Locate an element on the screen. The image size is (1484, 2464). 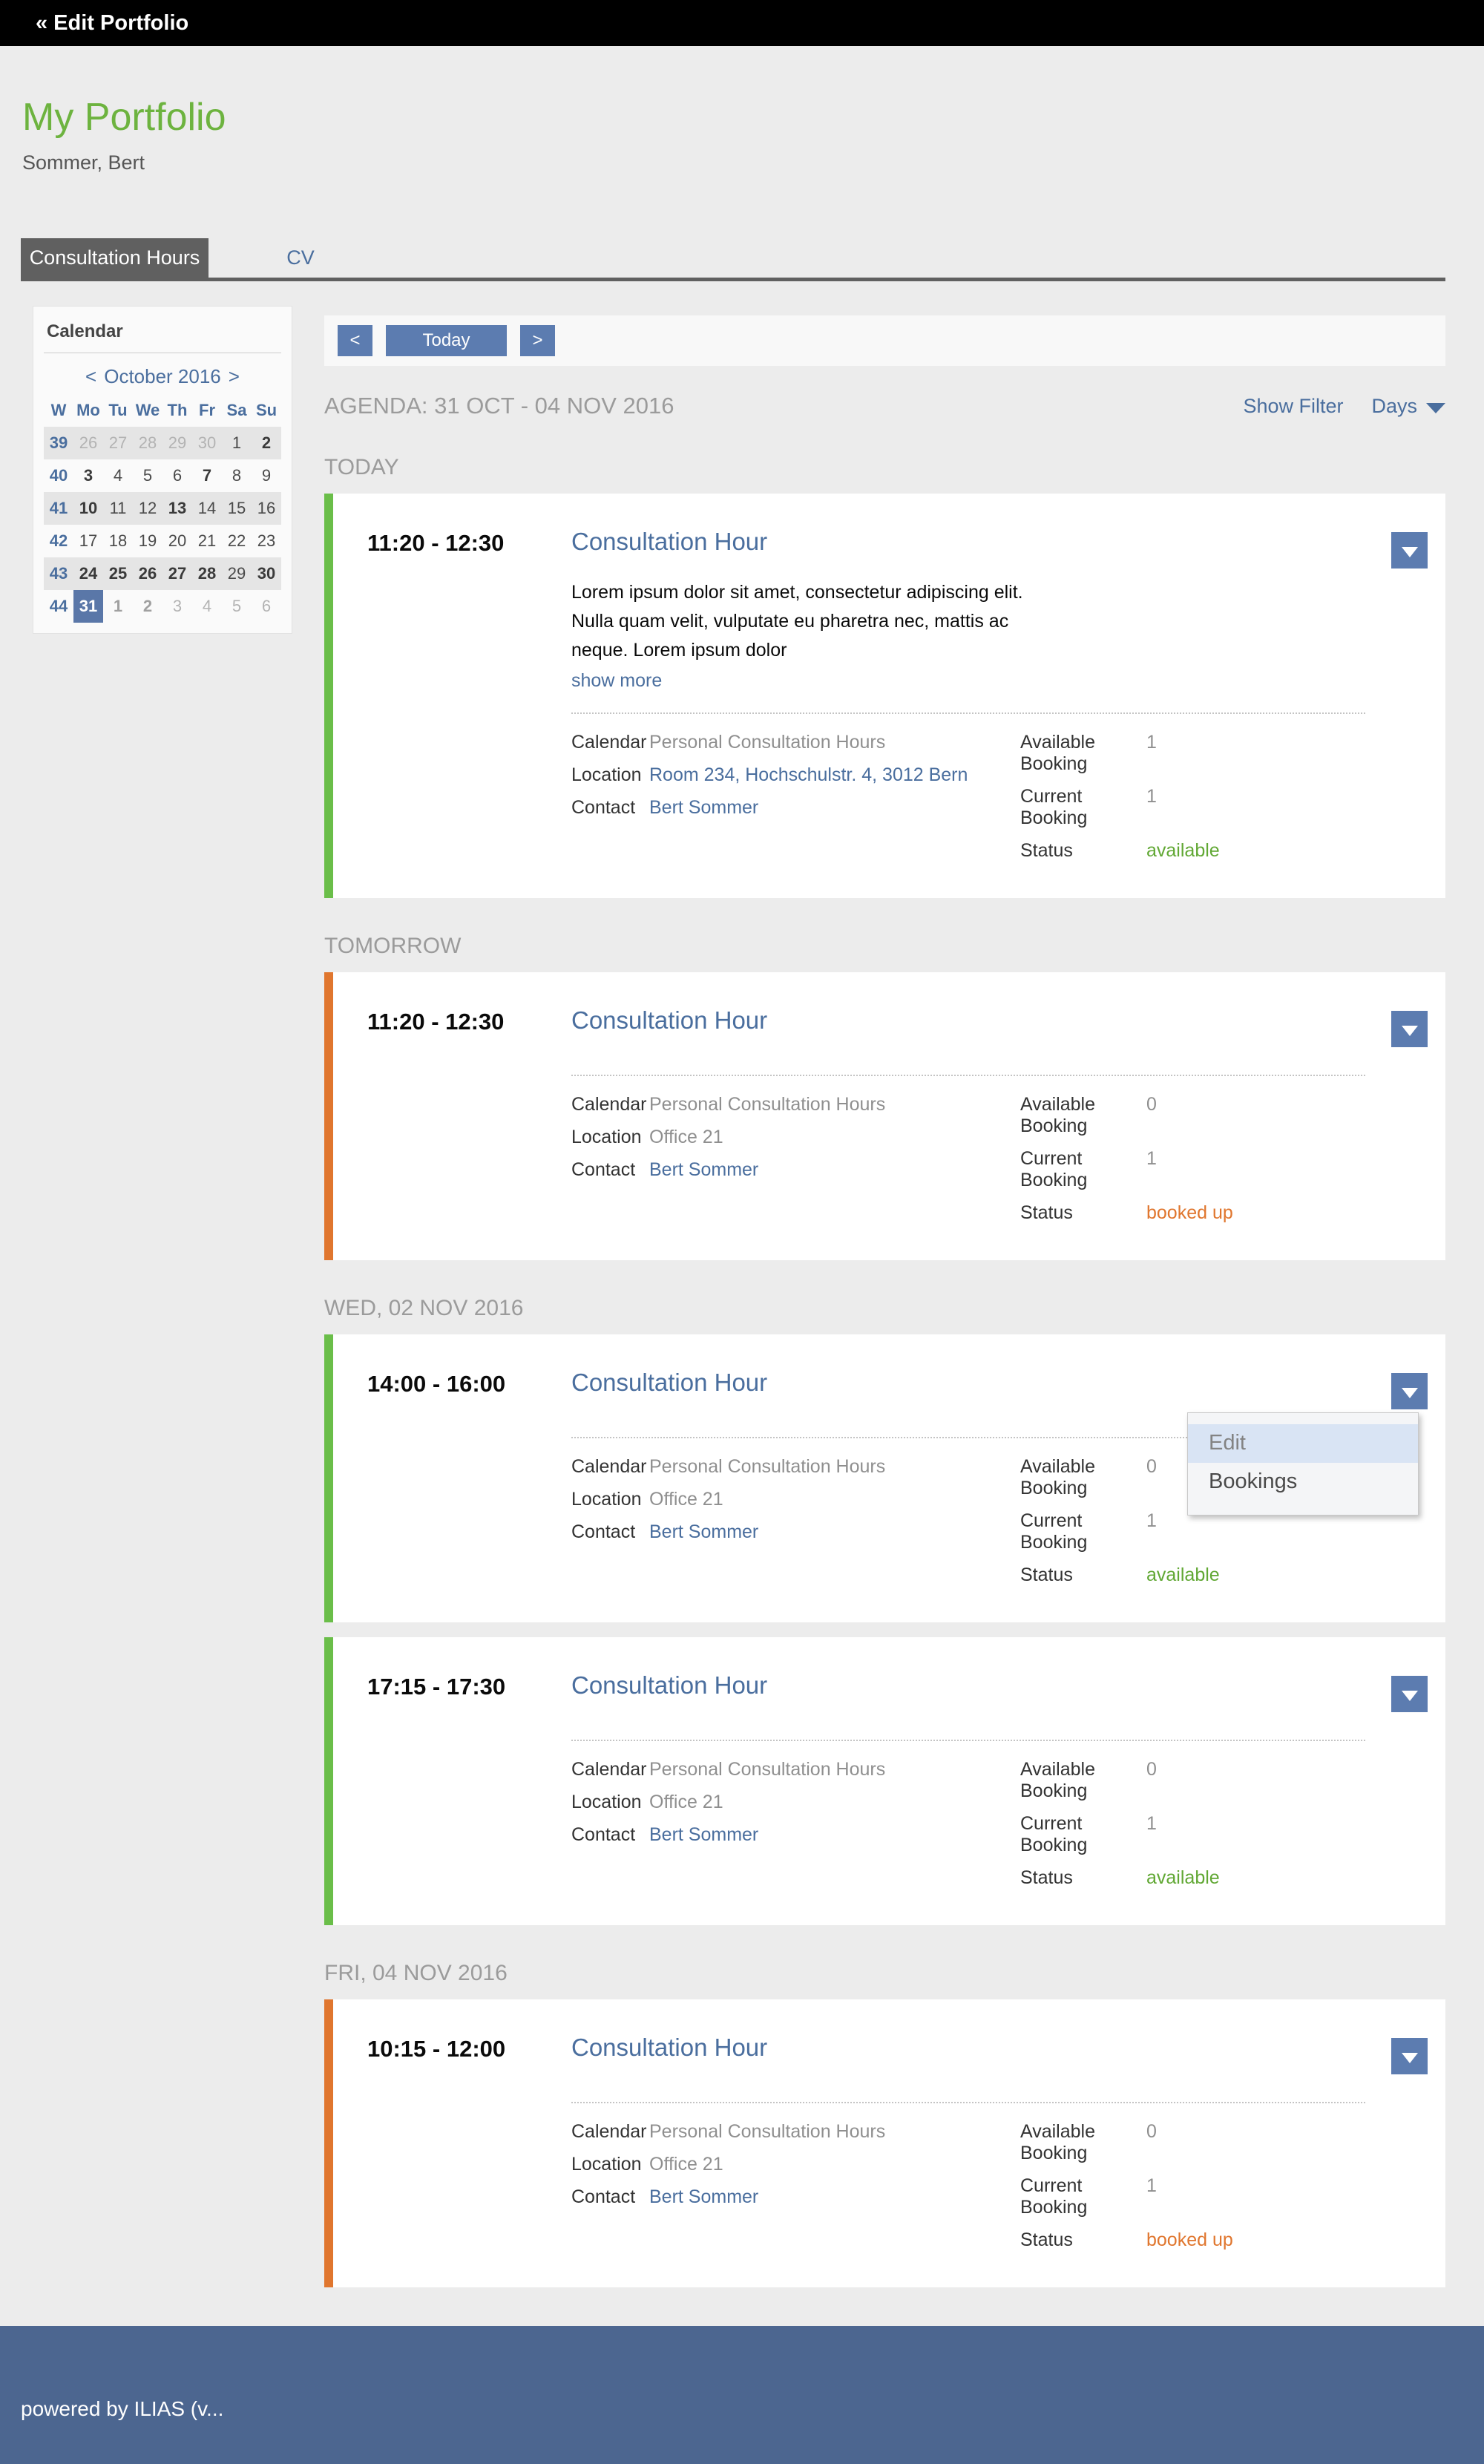
tab-cv: CV is located at coordinates (300, 257).